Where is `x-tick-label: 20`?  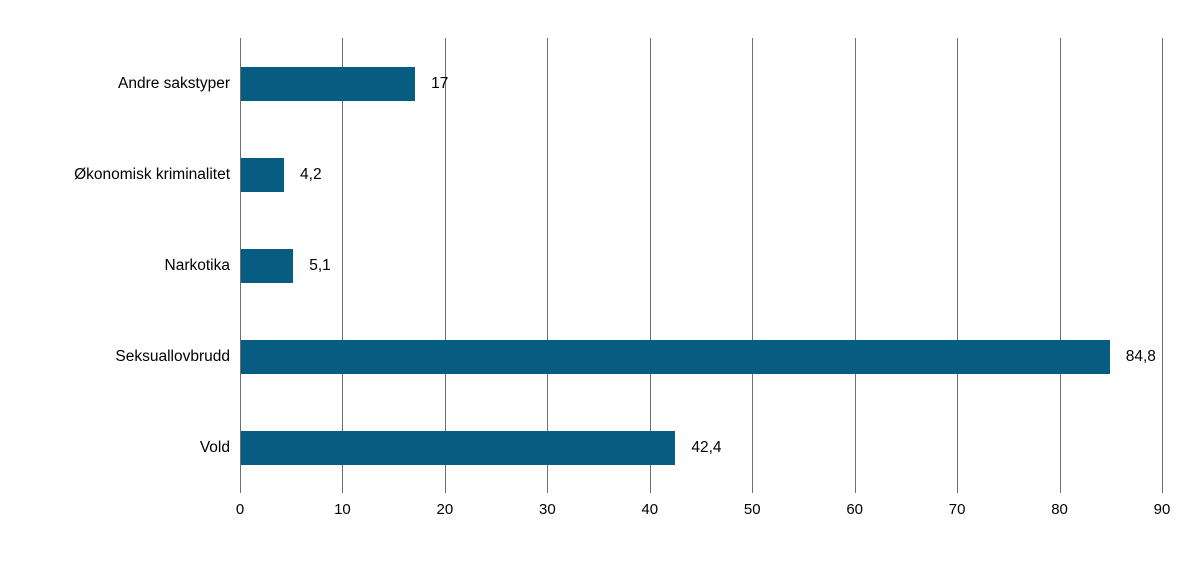
x-tick-label: 20 is located at coordinates (445, 509).